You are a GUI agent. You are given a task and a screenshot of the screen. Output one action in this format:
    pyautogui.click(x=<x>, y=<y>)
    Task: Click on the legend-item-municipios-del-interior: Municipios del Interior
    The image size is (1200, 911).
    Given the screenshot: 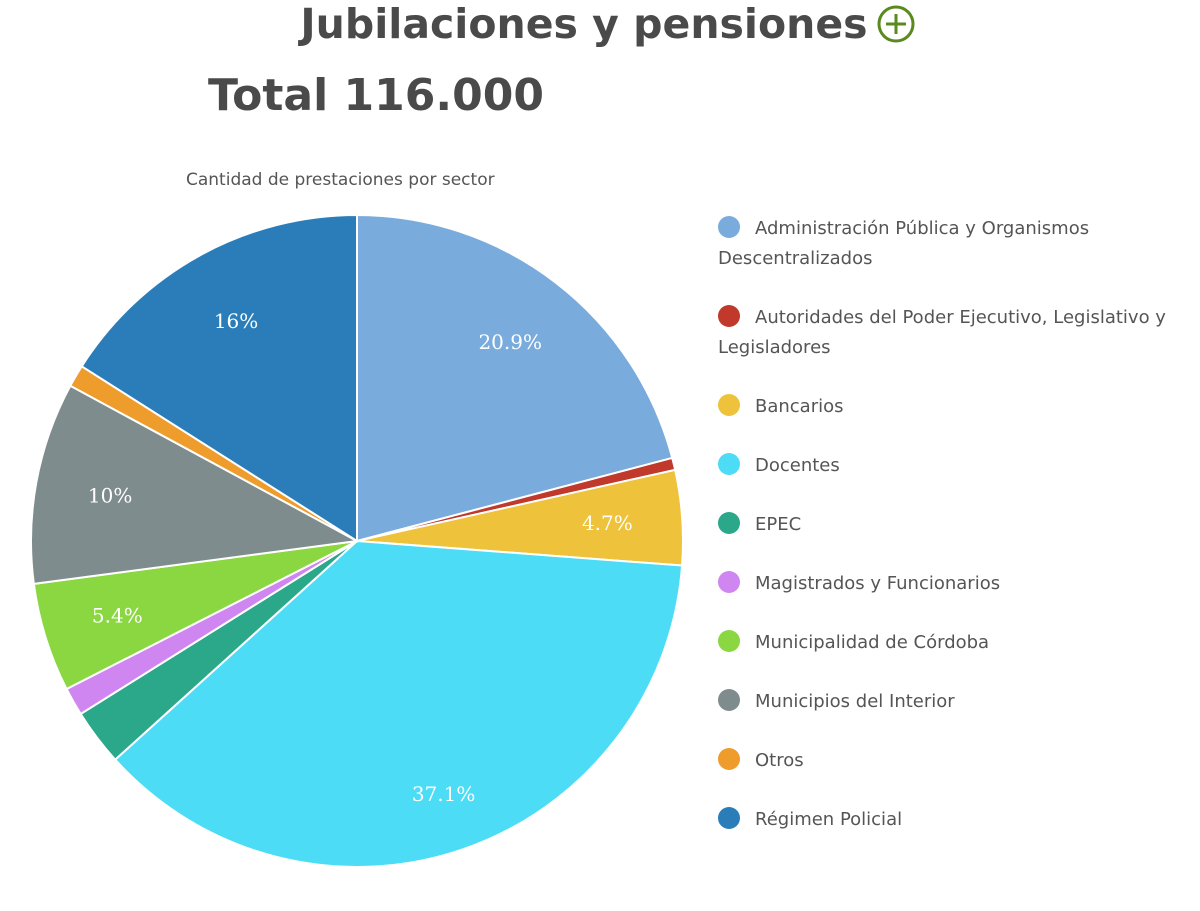 What is the action you would take?
    pyautogui.click(x=955, y=702)
    